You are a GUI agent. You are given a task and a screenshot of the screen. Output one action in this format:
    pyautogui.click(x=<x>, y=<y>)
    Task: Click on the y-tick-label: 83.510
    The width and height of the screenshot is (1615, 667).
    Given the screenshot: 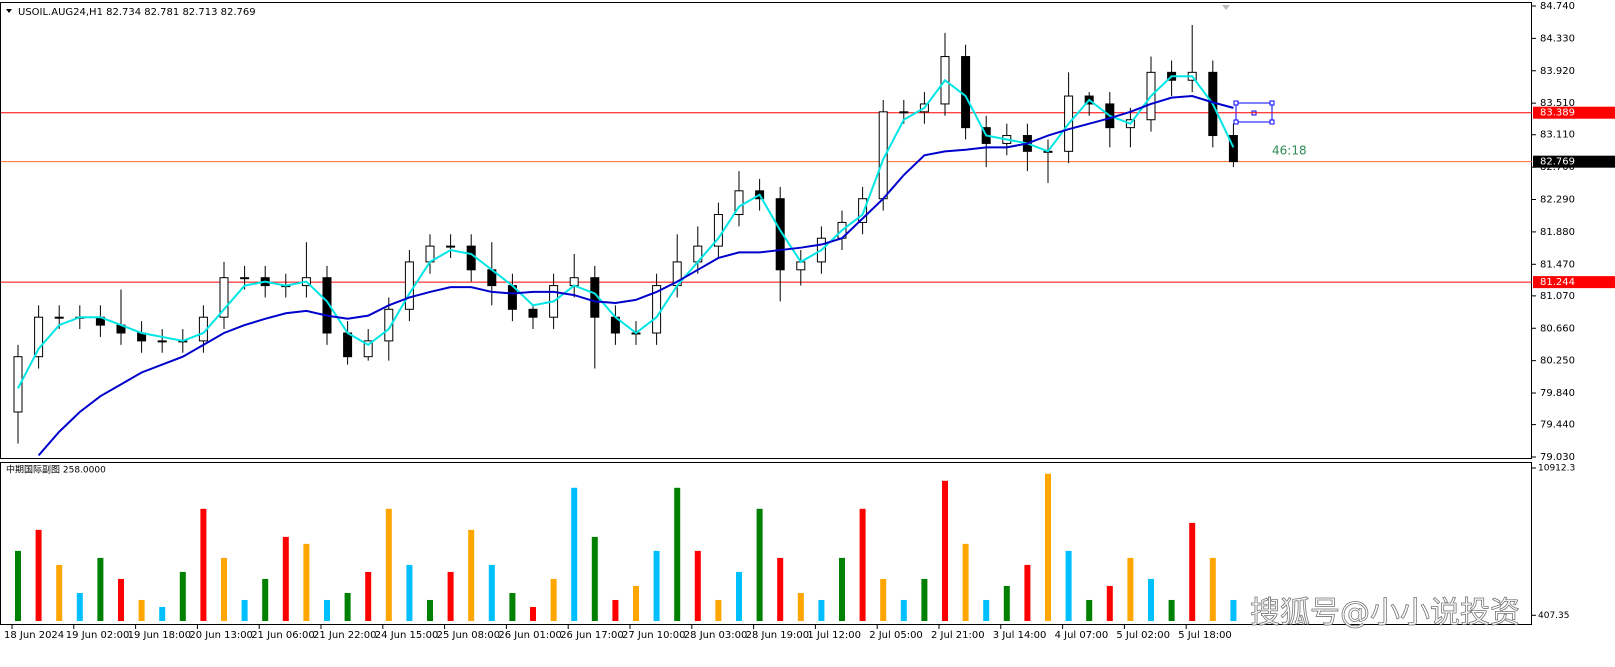 What is the action you would take?
    pyautogui.click(x=1557, y=103)
    